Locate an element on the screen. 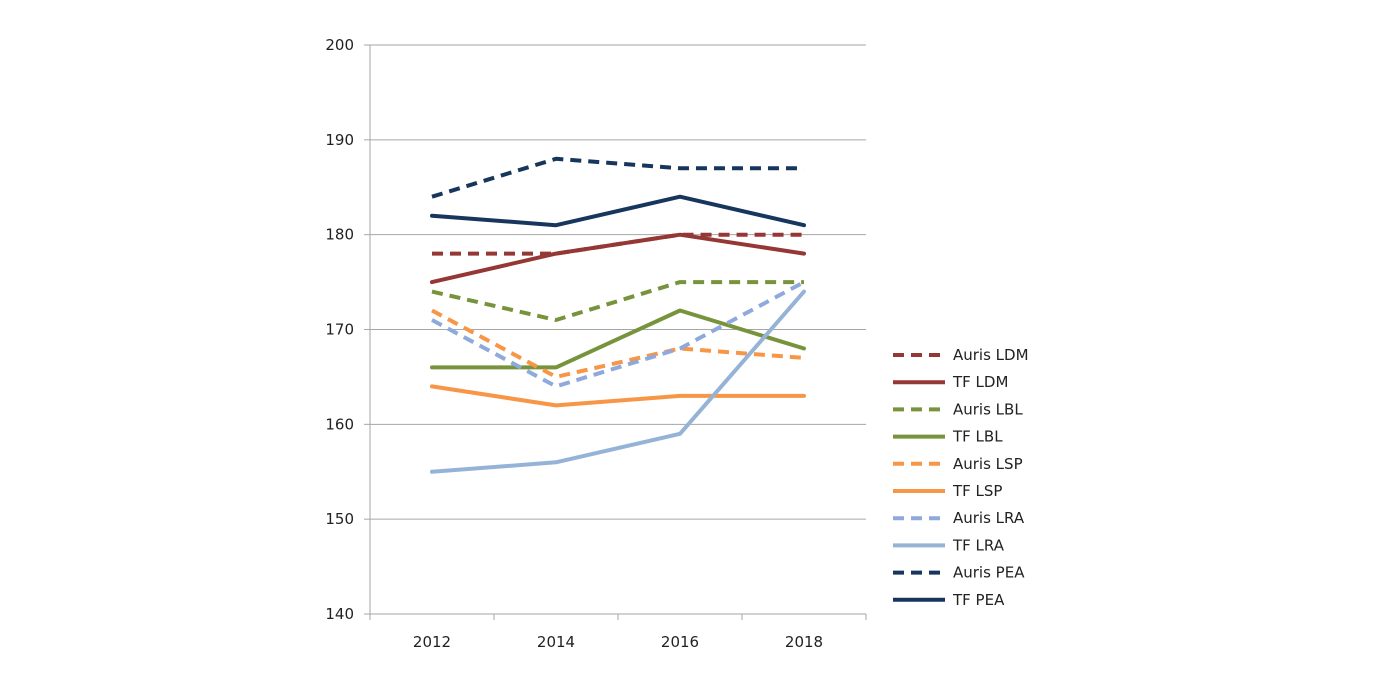  legend-label: TF LDM is located at coordinates (980, 382).